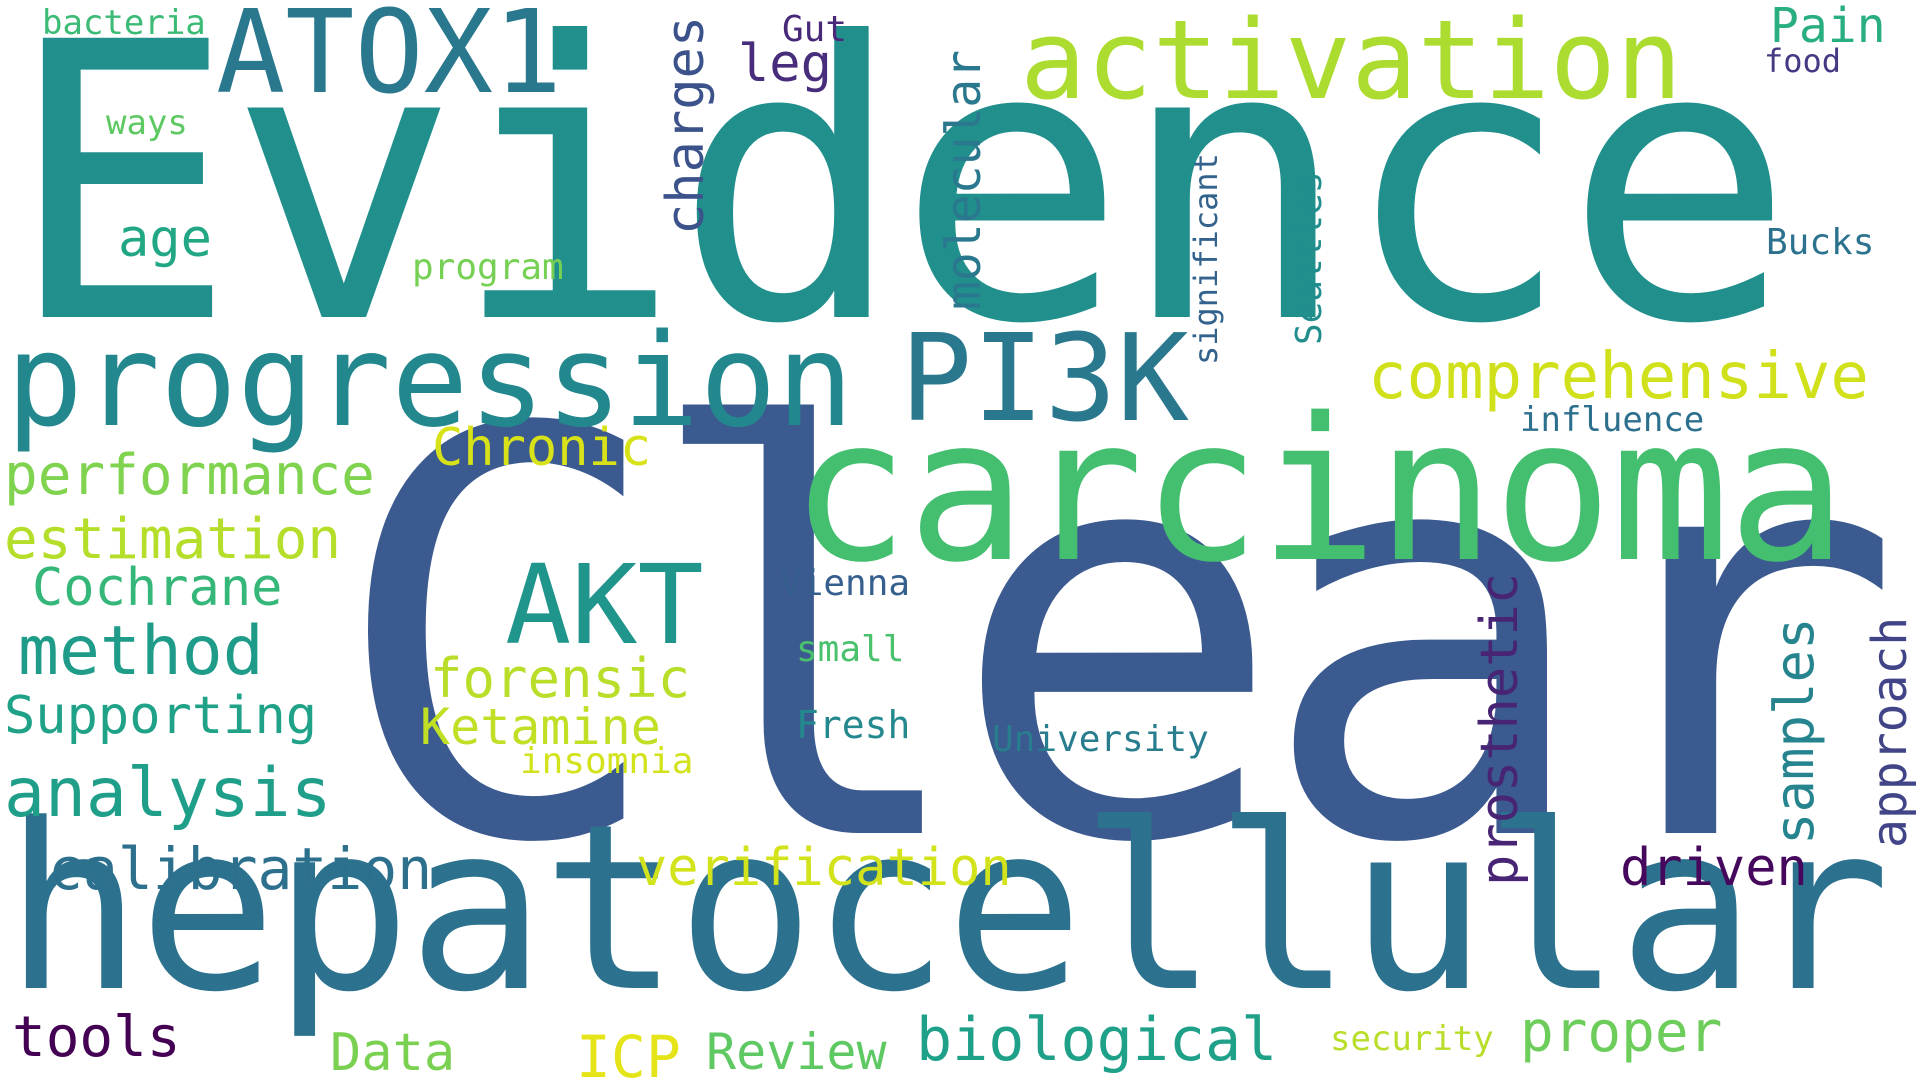 Image resolution: width=1920 pixels, height=1080 pixels. What do you see at coordinates (240, 869) in the screenshot?
I see `word-calibration: calibration` at bounding box center [240, 869].